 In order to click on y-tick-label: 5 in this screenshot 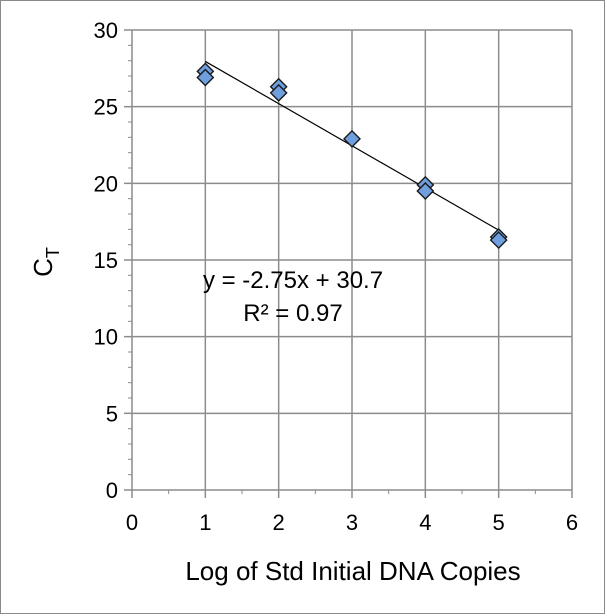, I will do `click(112, 413)`.